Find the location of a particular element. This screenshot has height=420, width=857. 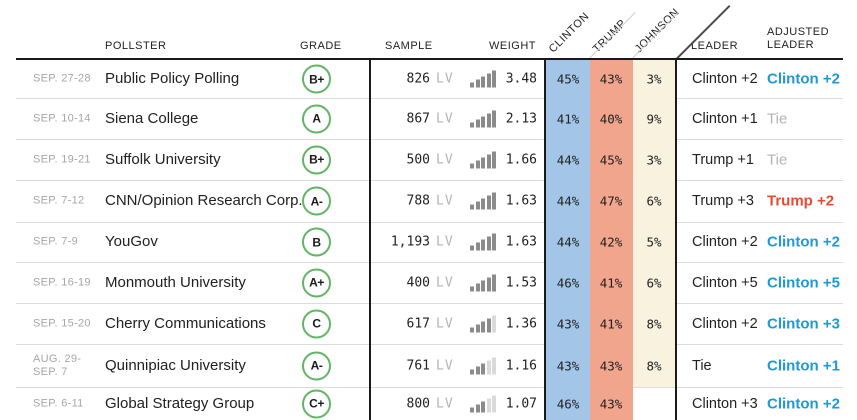

pollster-name: YouGov is located at coordinates (131, 241).